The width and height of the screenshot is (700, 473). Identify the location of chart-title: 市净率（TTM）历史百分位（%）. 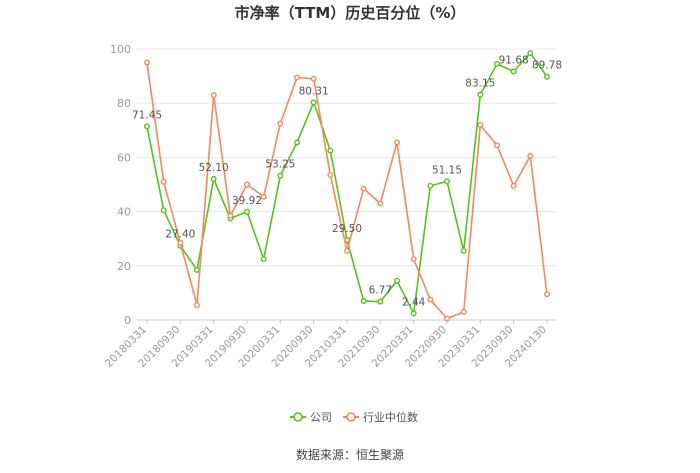
(350, 13).